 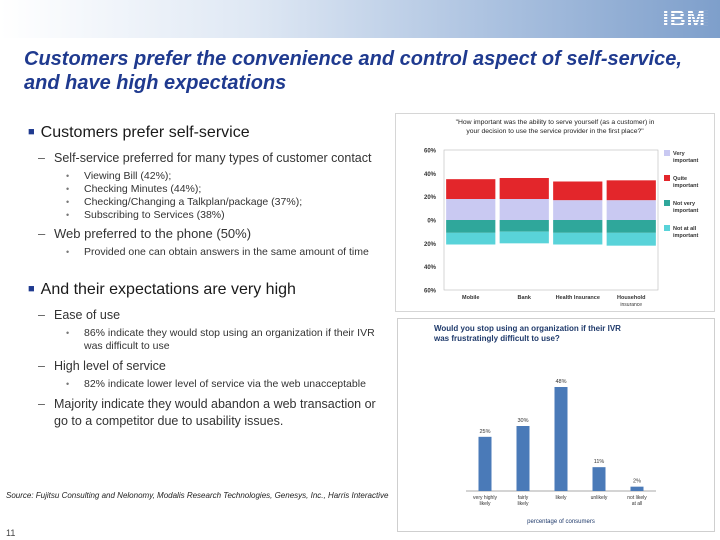 I want to click on sub-bullet-web-preferred: – Web preferred to the phone (50%), so click(x=213, y=234).